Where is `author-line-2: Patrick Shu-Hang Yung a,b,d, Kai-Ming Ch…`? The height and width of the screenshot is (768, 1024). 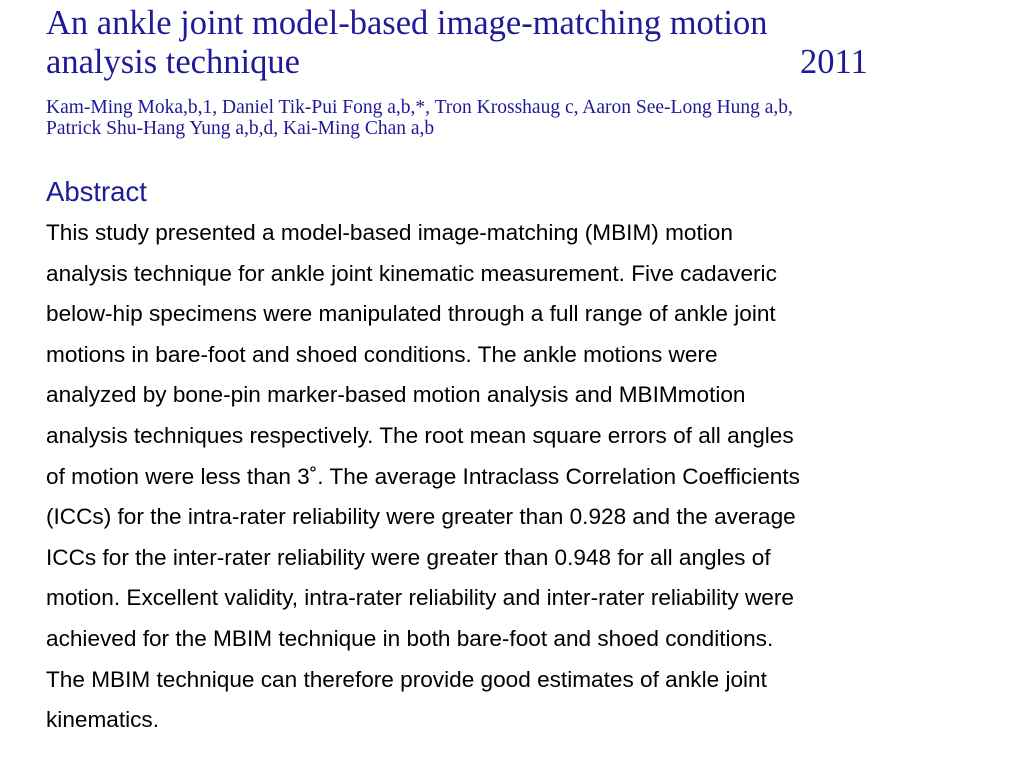
author-line-2: Patrick Shu-Hang Yung a,b,d, Kai-Ming Ch… is located at coordinates (240, 128).